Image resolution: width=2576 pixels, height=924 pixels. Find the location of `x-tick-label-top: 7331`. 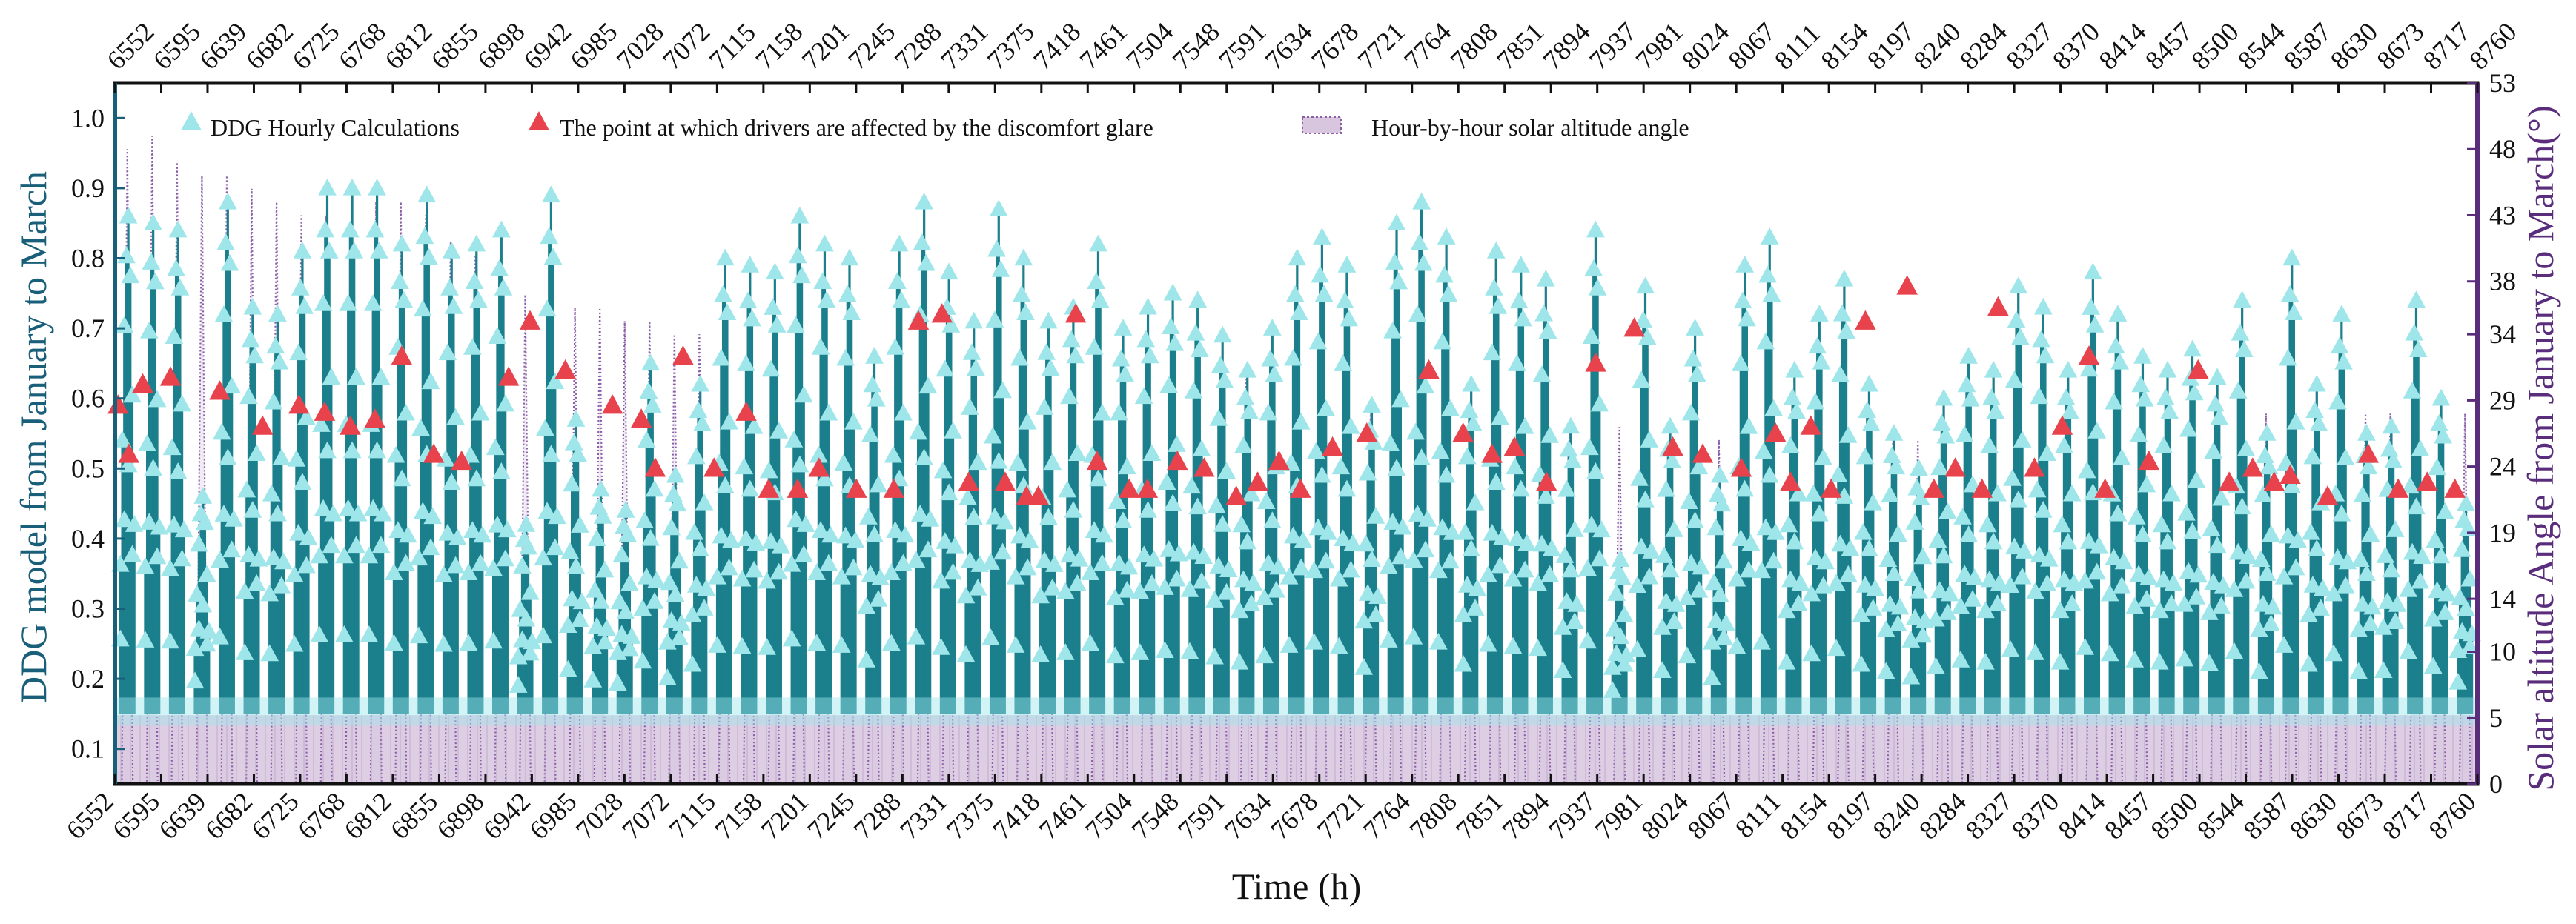

x-tick-label-top: 7331 is located at coordinates (964, 45).